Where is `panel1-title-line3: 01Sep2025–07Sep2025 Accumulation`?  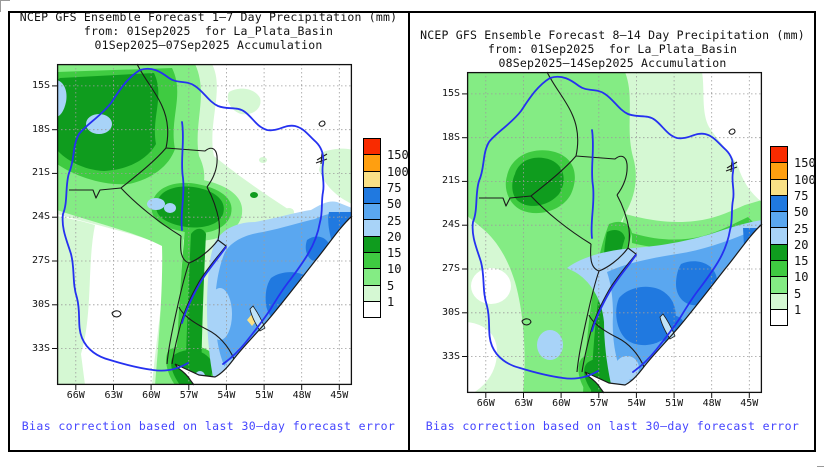 panel1-title-line3: 01Sep2025–07Sep2025 Accumulation is located at coordinates (208, 45).